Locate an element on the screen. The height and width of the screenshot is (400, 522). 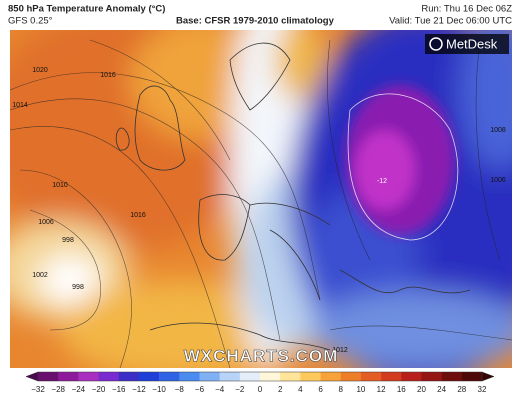
colorbar-label: −28 is located at coordinates (58, 389).